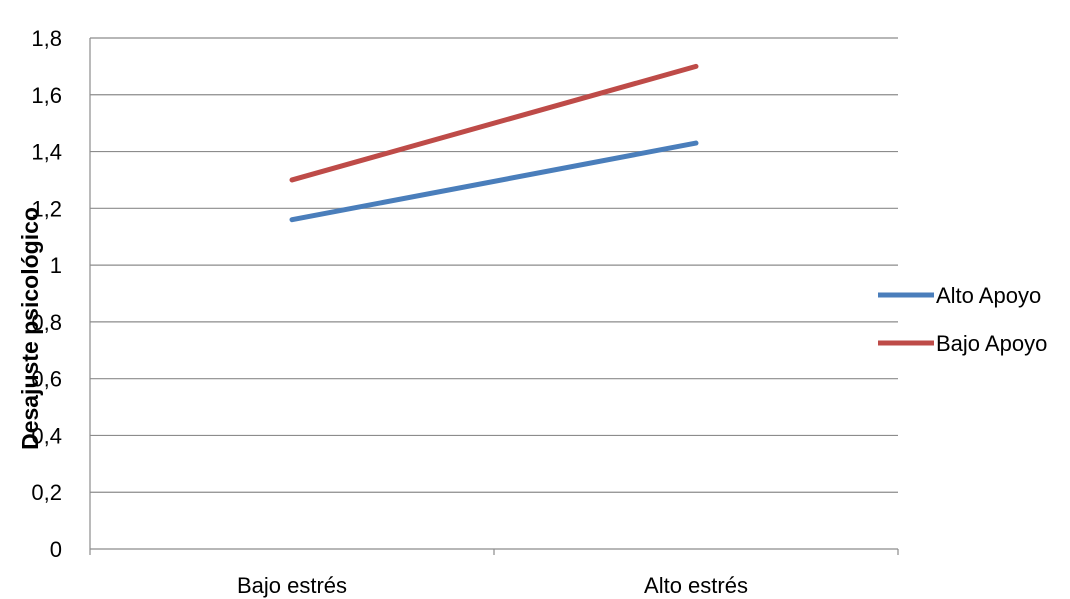  What do you see at coordinates (46, 208) in the screenshot?
I see `y-tick-label: 1,2` at bounding box center [46, 208].